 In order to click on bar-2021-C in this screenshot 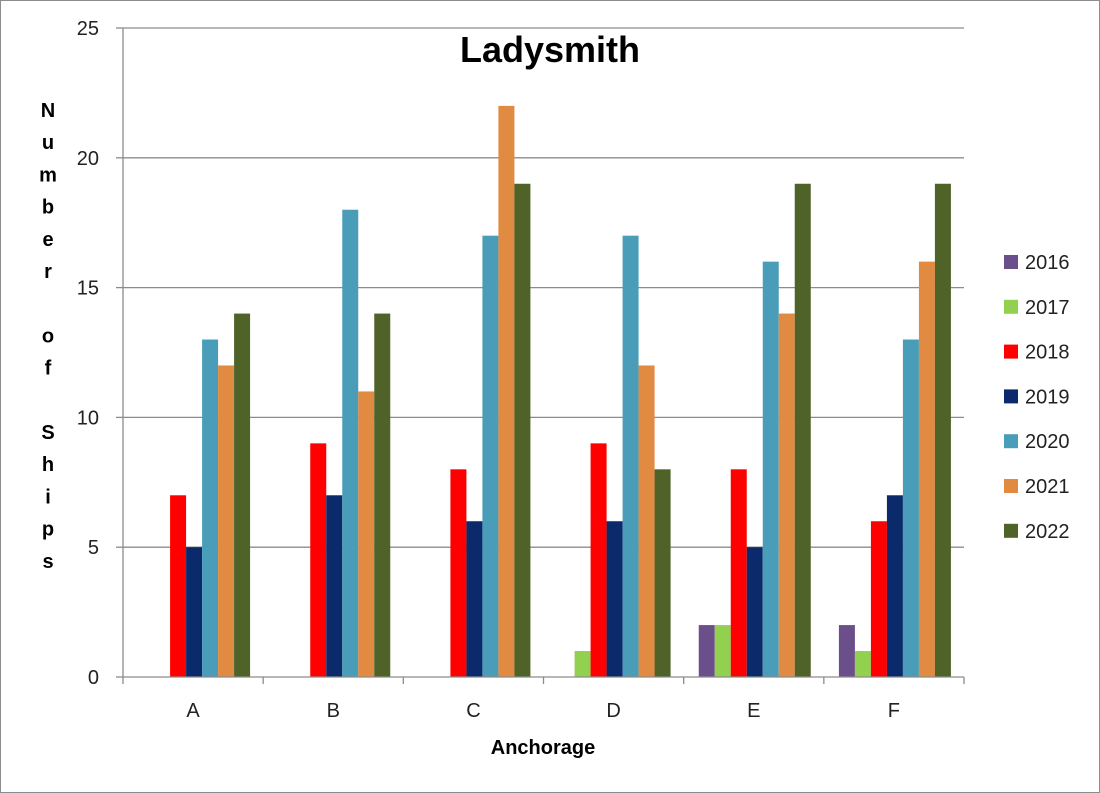, I will do `click(506, 391)`.